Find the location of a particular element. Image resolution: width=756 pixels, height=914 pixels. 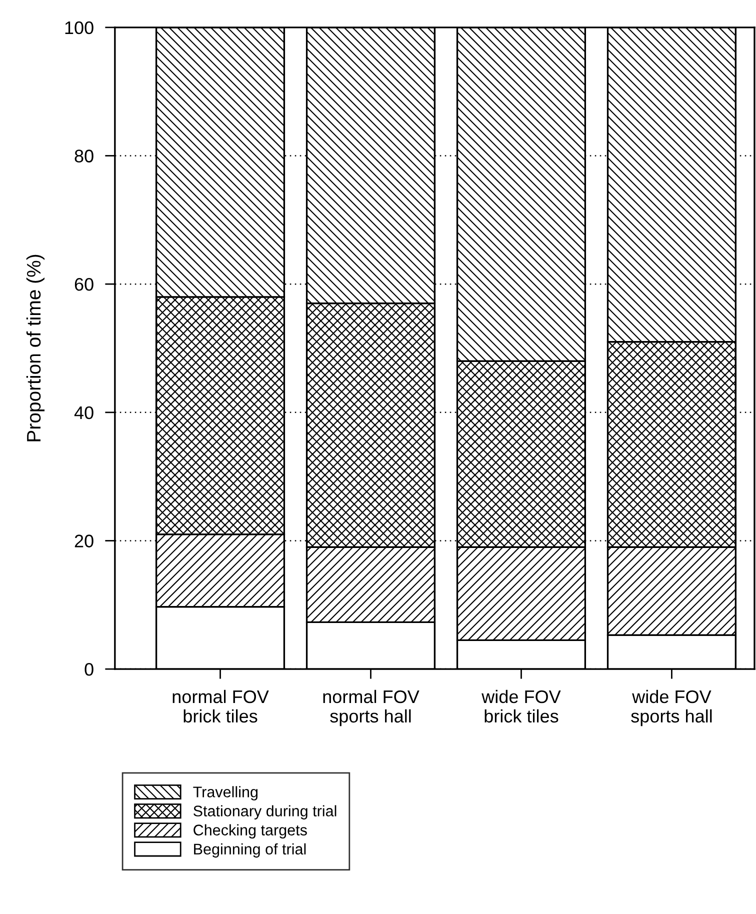

x-tick-label: normal FOV brick tiles is located at coordinates (220, 706).